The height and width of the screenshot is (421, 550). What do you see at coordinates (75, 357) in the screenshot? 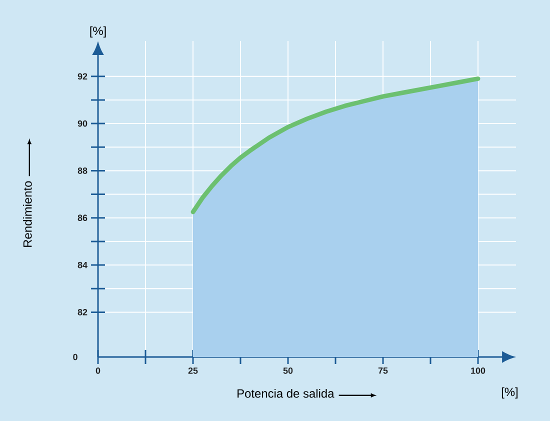
I see `text: 0` at bounding box center [75, 357].